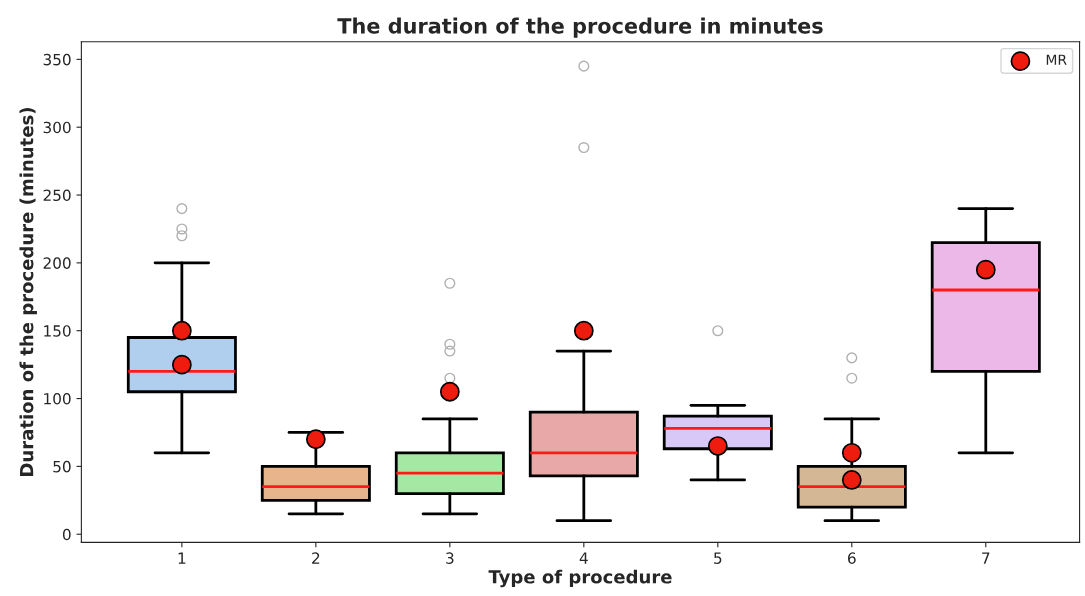 Image resolution: width=1085 pixels, height=596 pixels. Describe the element at coordinates (580, 27) in the screenshot. I see `chart-title: The duration of the procedure in minutes` at that location.